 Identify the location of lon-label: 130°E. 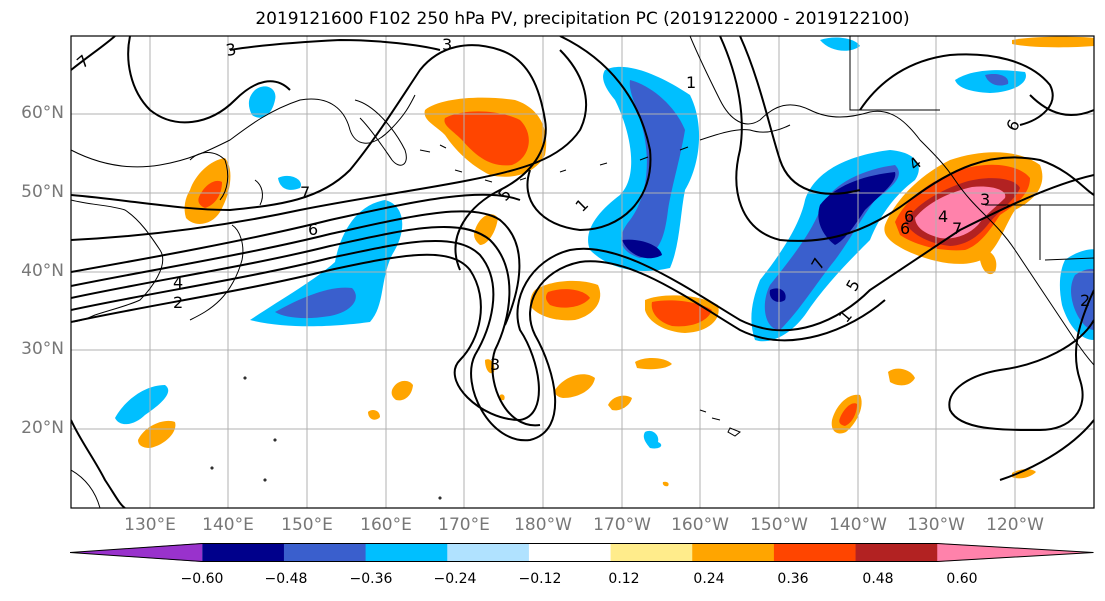
(150, 525).